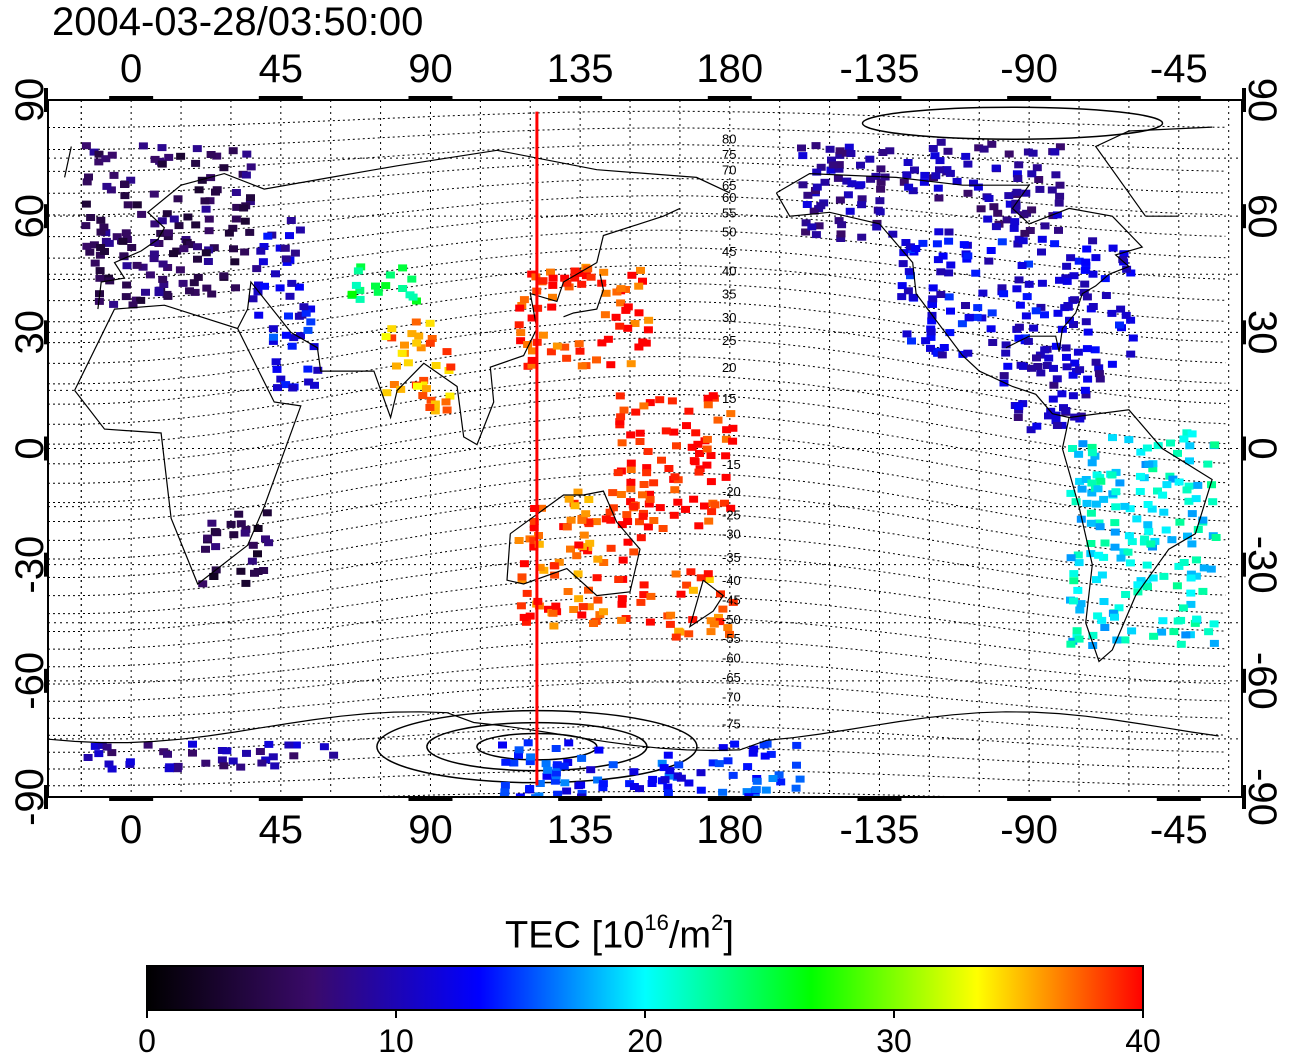 Image resolution: width=1292 pixels, height=1057 pixels. What do you see at coordinates (729, 185) in the screenshot?
I see `contour-label: 65` at bounding box center [729, 185].